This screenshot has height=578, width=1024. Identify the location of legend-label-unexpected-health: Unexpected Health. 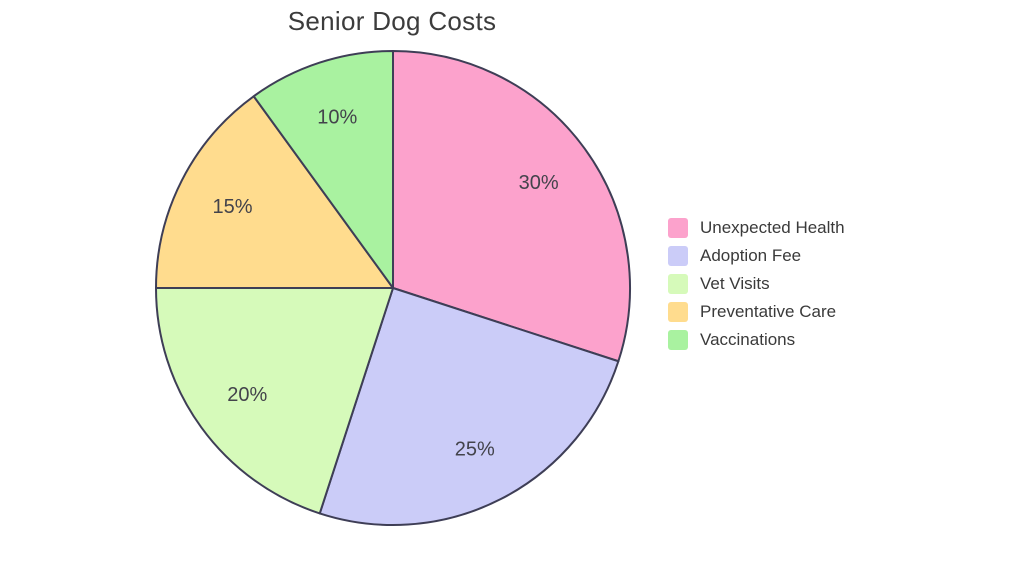
(772, 227).